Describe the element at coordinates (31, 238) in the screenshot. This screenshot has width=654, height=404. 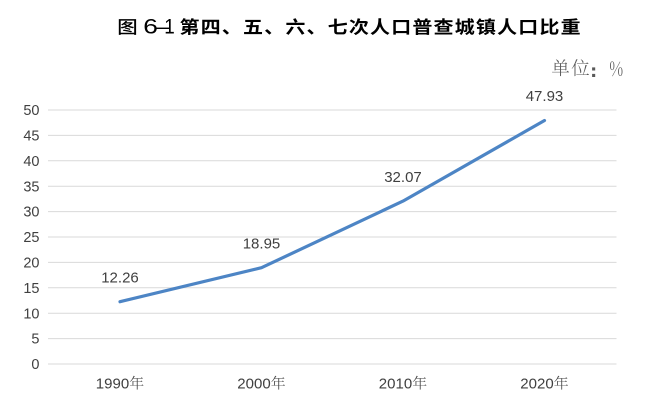
I see `svg-text: 25` at that location.